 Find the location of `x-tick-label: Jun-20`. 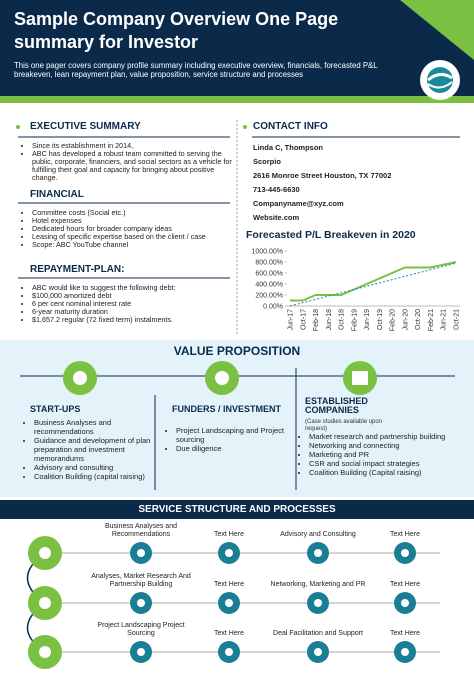

x-tick-label: Jun-20 is located at coordinates (405, 320).